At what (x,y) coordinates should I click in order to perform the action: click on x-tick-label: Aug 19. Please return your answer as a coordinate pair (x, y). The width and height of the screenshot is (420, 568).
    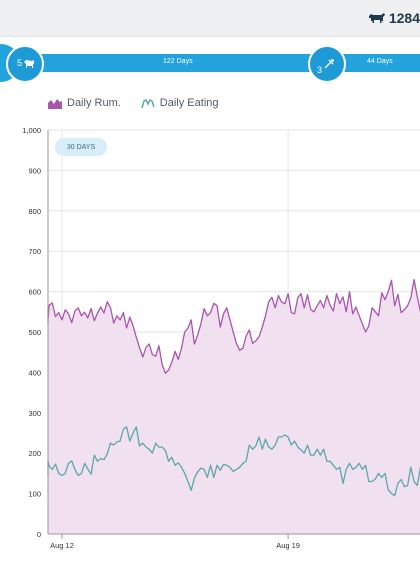
    Looking at the image, I should click on (288, 545).